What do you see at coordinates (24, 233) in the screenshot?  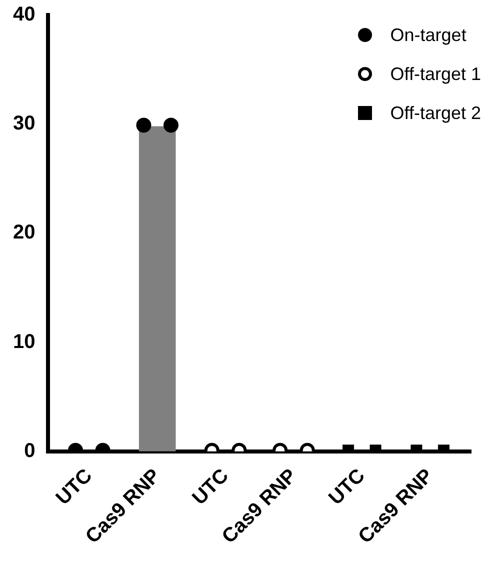 I see `y-tick-label: 20` at bounding box center [24, 233].